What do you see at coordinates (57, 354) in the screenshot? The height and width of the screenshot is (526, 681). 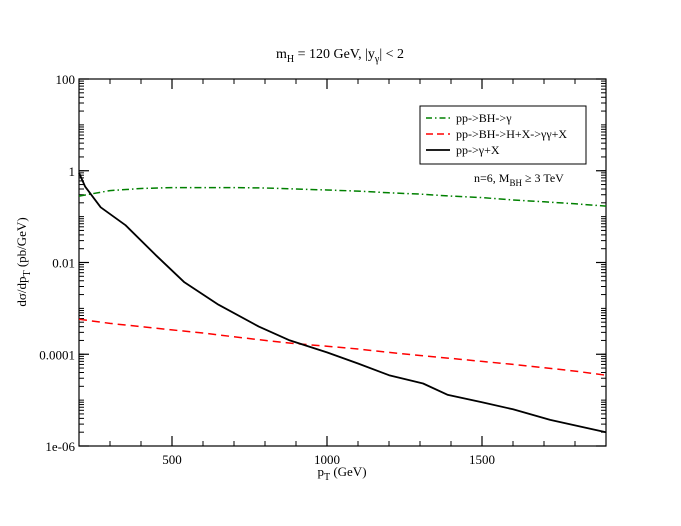 I see `y-tick-label: 0.0001` at bounding box center [57, 354].